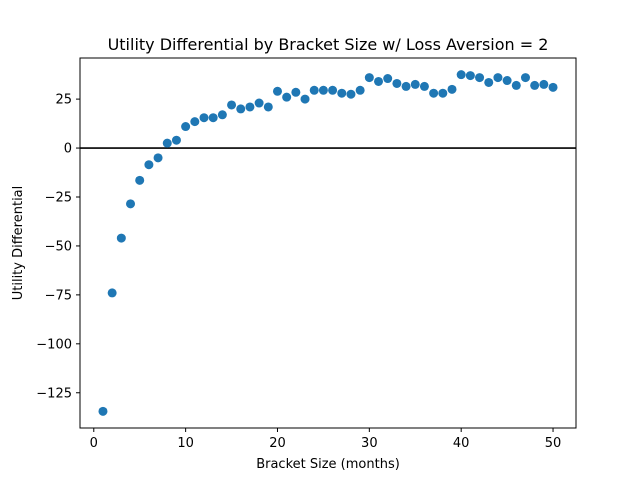 The height and width of the screenshot is (480, 640). Describe the element at coordinates (461, 443) in the screenshot. I see `x-tick-label: 40` at that location.